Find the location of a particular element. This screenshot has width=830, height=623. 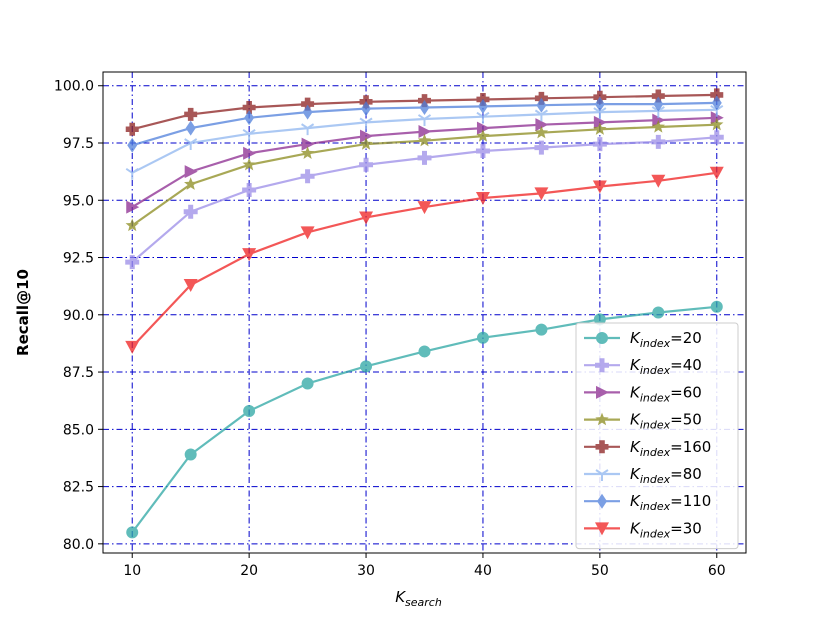

legend-item-50: Kindex=50 is located at coordinates (643, 421).